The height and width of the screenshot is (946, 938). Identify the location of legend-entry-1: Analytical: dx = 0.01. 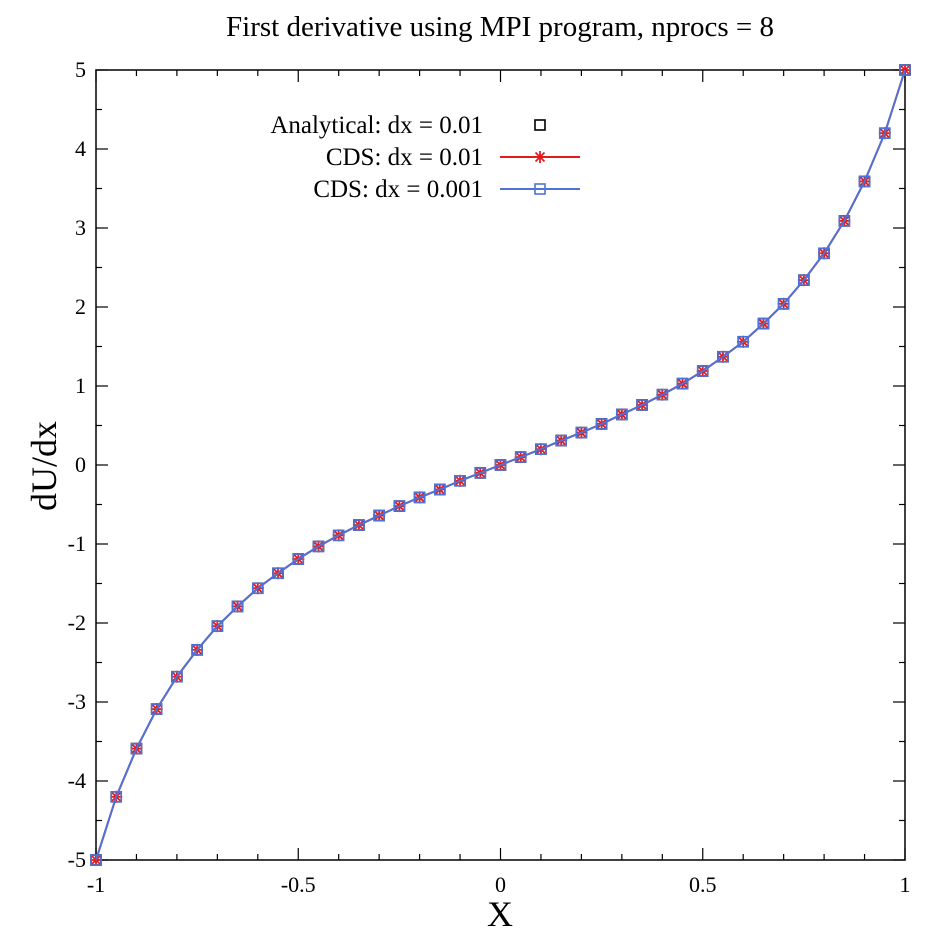
(408, 125).